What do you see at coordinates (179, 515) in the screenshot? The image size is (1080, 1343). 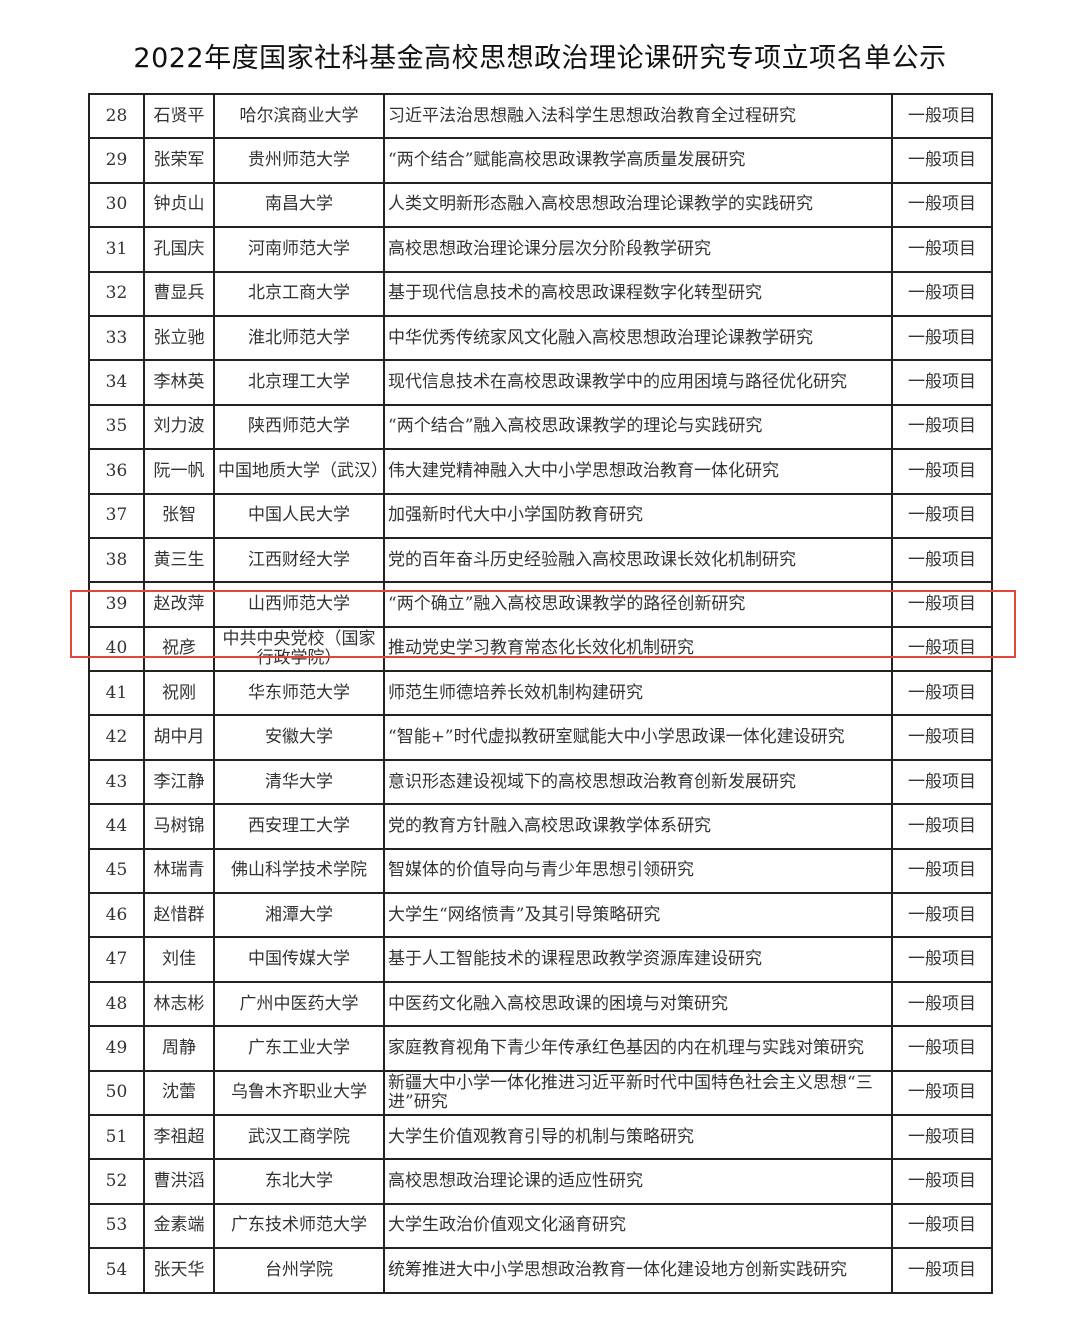 I see `applicant-name: 张智` at bounding box center [179, 515].